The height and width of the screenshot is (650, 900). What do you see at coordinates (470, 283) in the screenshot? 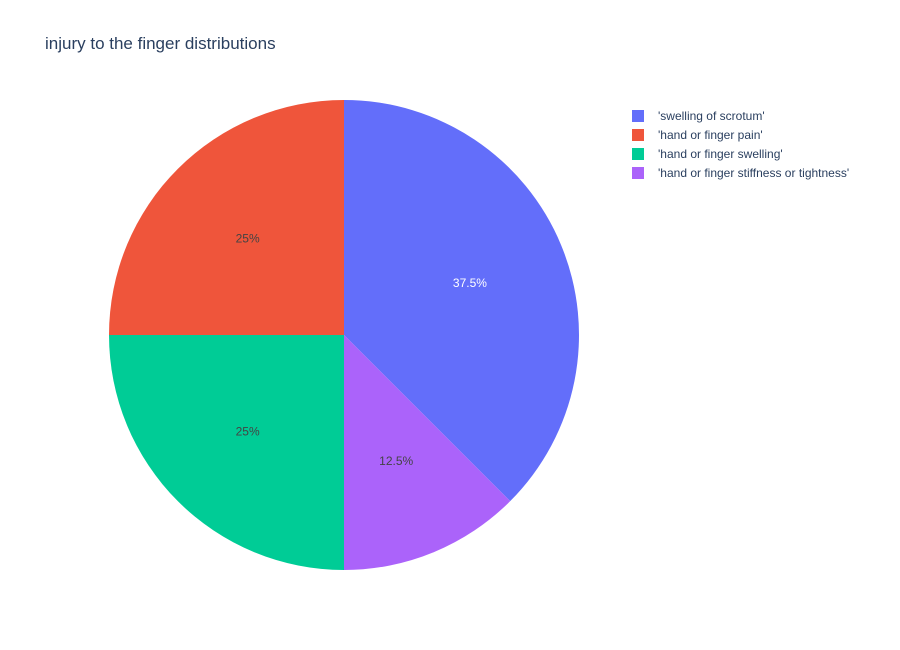
I see `slice-label-0: 37.5%` at bounding box center [470, 283].